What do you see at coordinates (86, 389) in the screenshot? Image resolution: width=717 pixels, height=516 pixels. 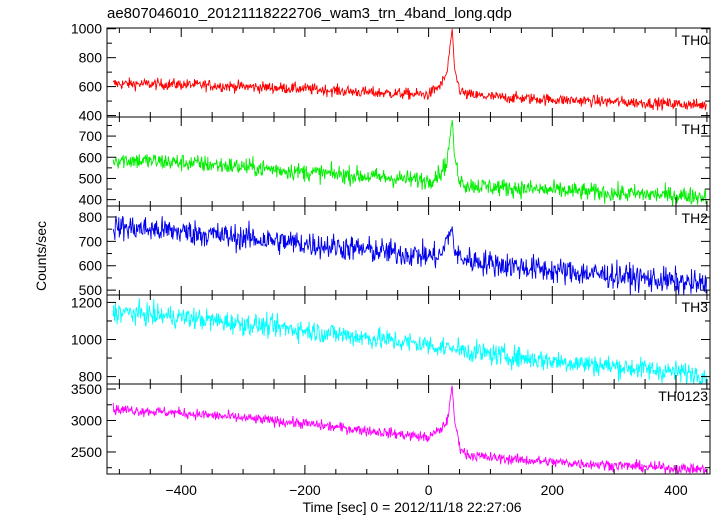 I see `y-tick-label: 3500` at bounding box center [86, 389].